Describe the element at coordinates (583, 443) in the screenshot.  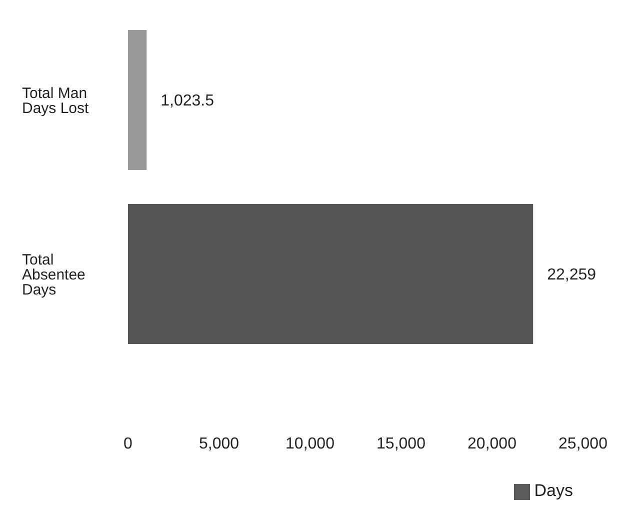
I see `x-tick-label: 25,000` at that location.